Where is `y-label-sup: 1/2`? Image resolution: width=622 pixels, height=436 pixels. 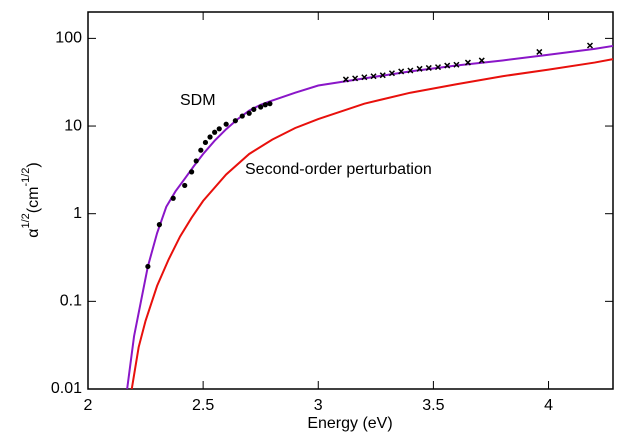 y-label-sup: 1/2 is located at coordinates (26, 220).